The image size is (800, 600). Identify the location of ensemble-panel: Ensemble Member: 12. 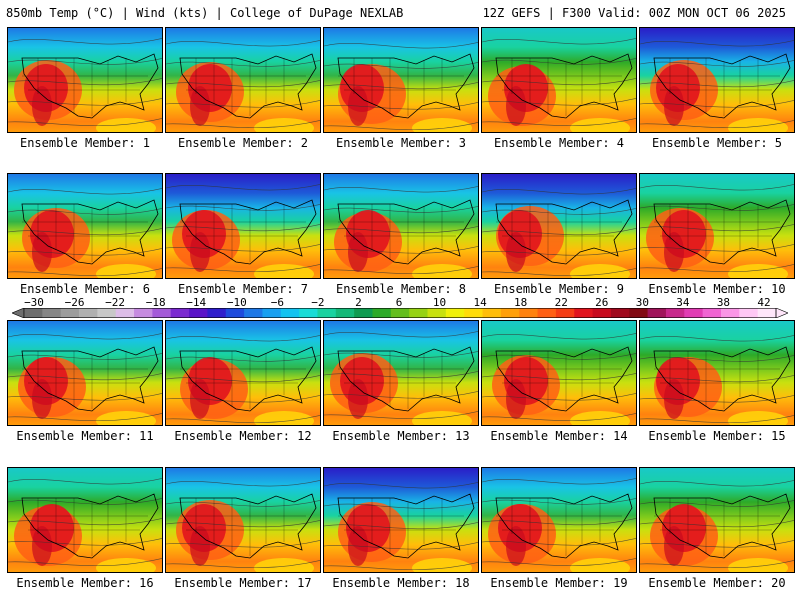
(243, 381).